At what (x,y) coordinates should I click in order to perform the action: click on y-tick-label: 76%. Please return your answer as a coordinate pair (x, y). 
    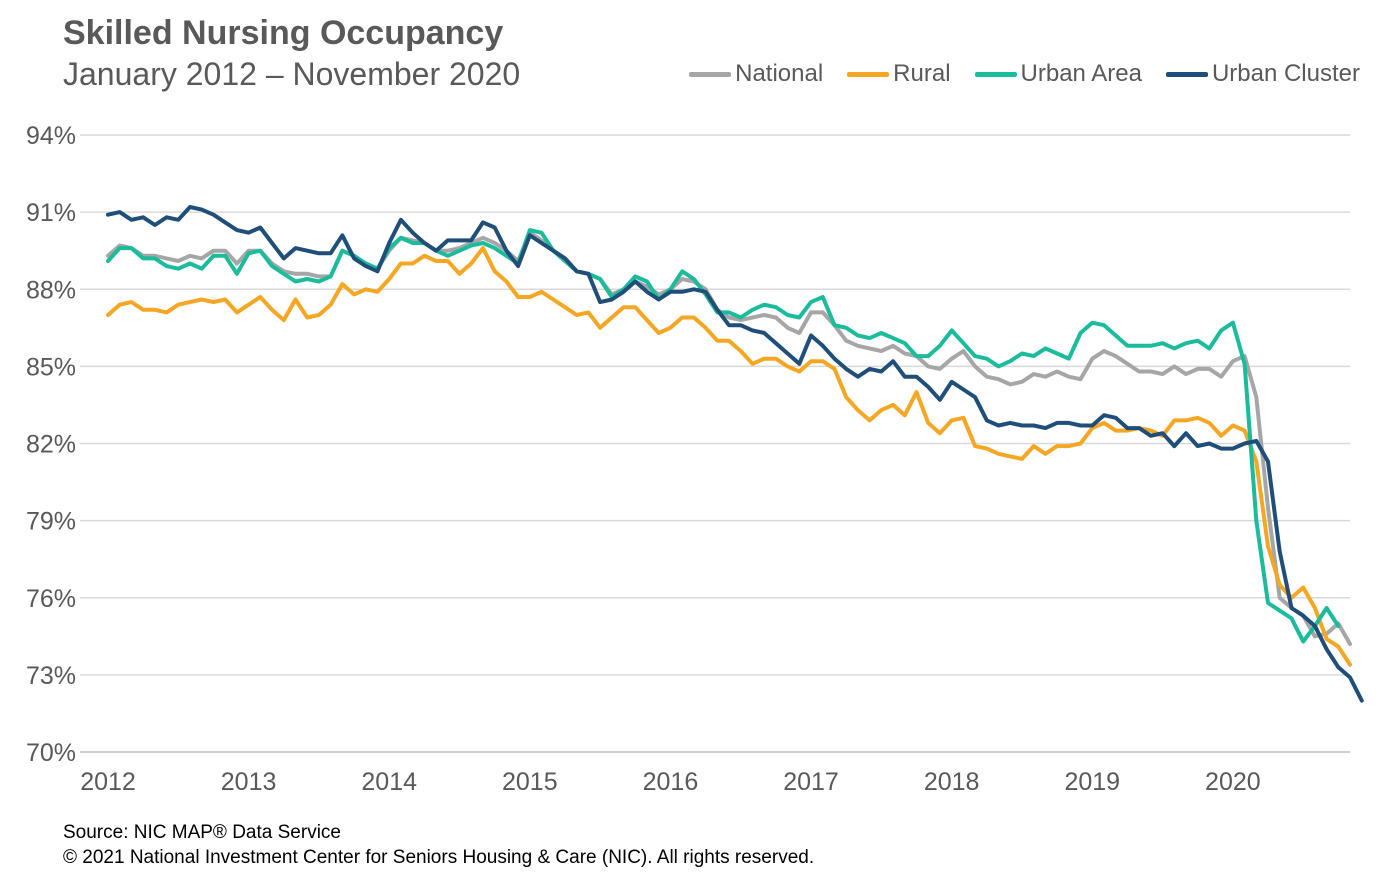
    Looking at the image, I should click on (51, 599).